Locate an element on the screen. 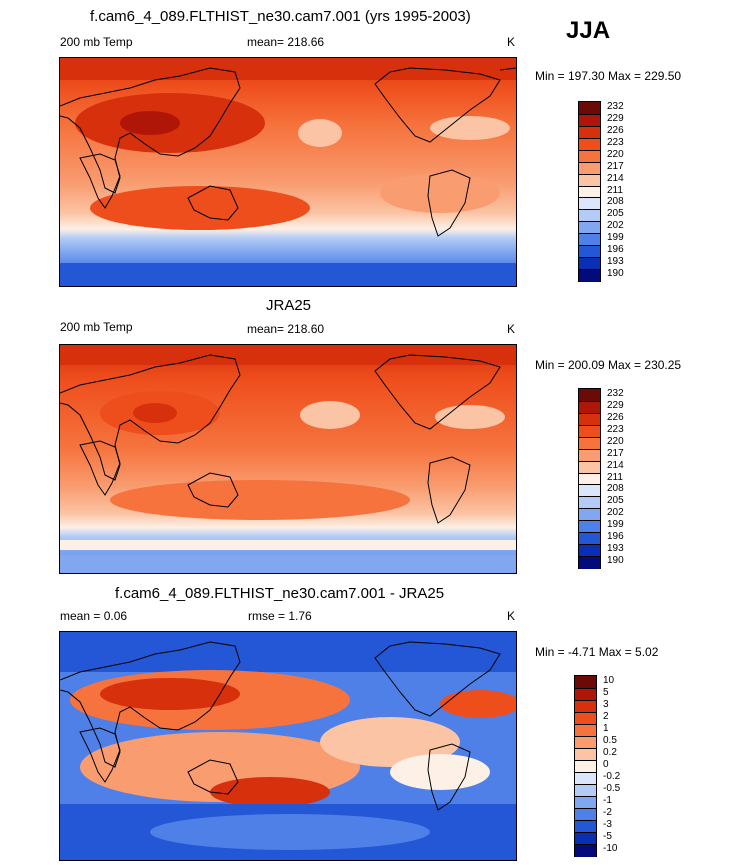 The image size is (732, 865). panel-3-mean: mean = 0.06 is located at coordinates (94, 616).